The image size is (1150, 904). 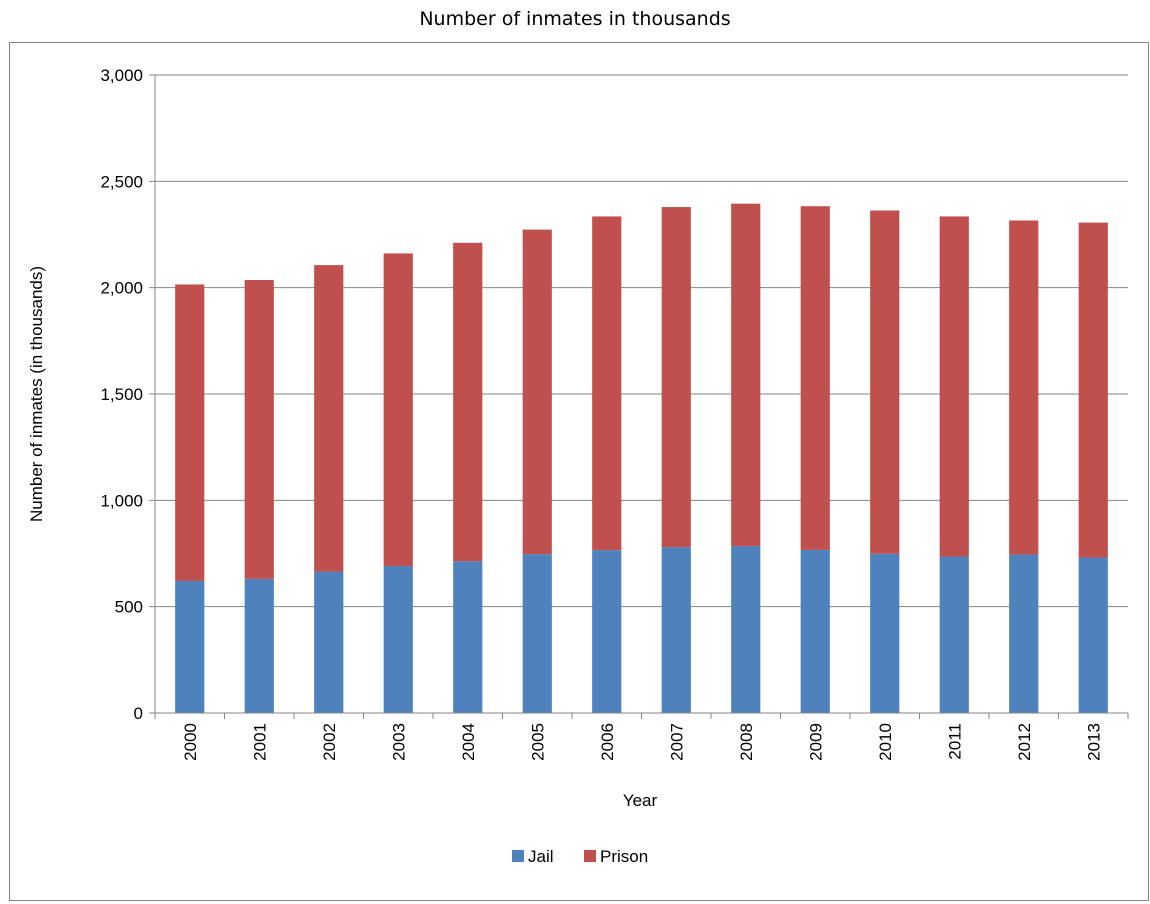 What do you see at coordinates (121, 181) in the screenshot?
I see `y-tick-label: 2,500` at bounding box center [121, 181].